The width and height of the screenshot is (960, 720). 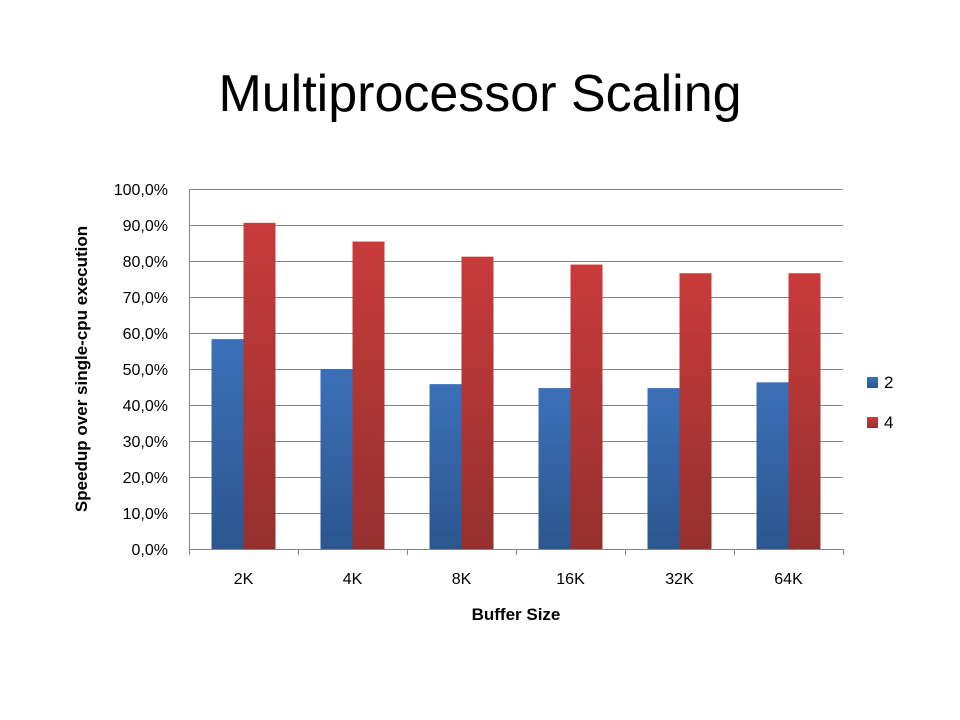 What do you see at coordinates (368, 395) in the screenshot?
I see `bar-series-4-4K` at bounding box center [368, 395].